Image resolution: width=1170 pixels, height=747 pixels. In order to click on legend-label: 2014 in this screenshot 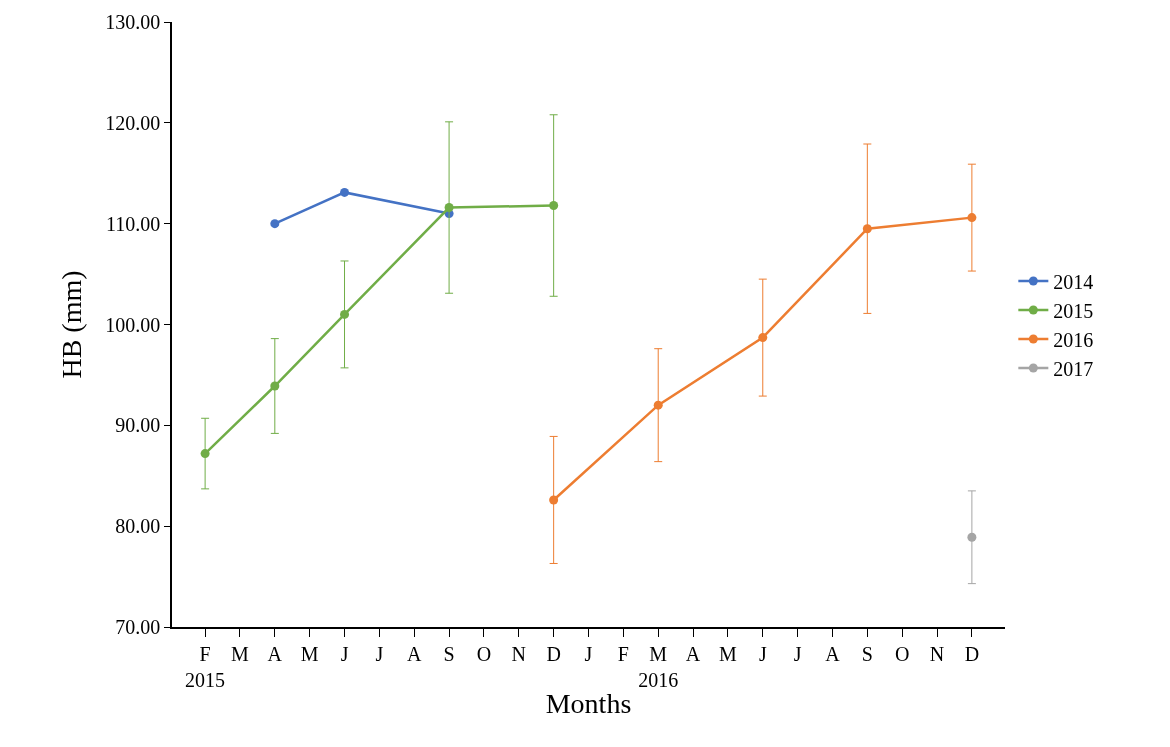, I will do `click(1073, 281)`.